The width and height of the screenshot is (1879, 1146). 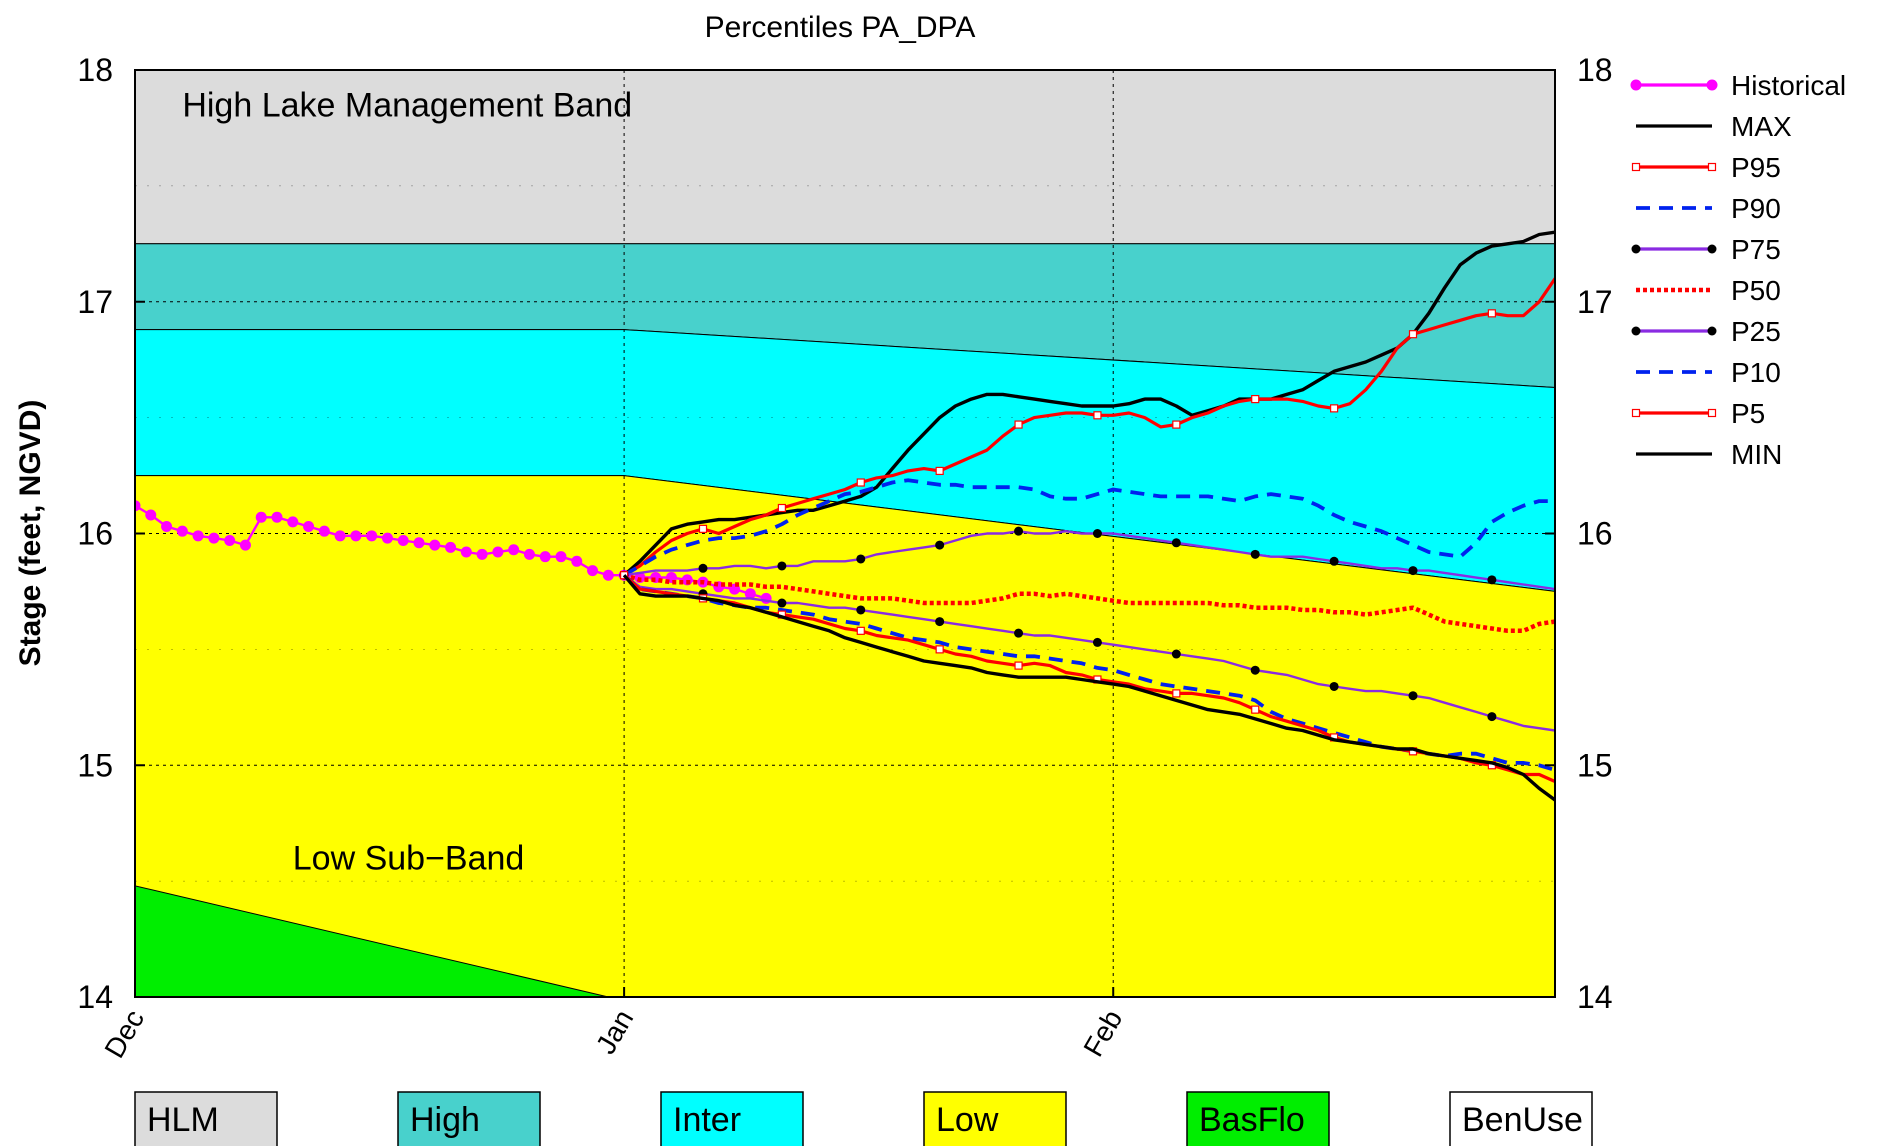 I want to click on series-line-p90, so click(x=1089, y=527).